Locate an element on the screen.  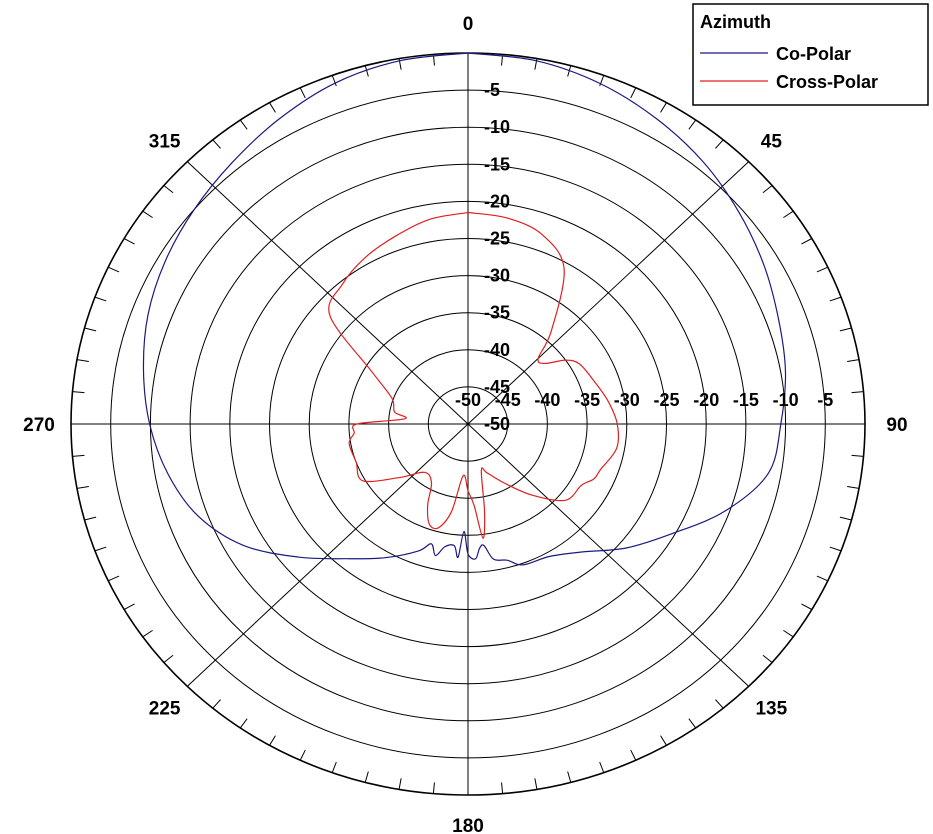
angle-label-315: 315 is located at coordinates (165, 142).